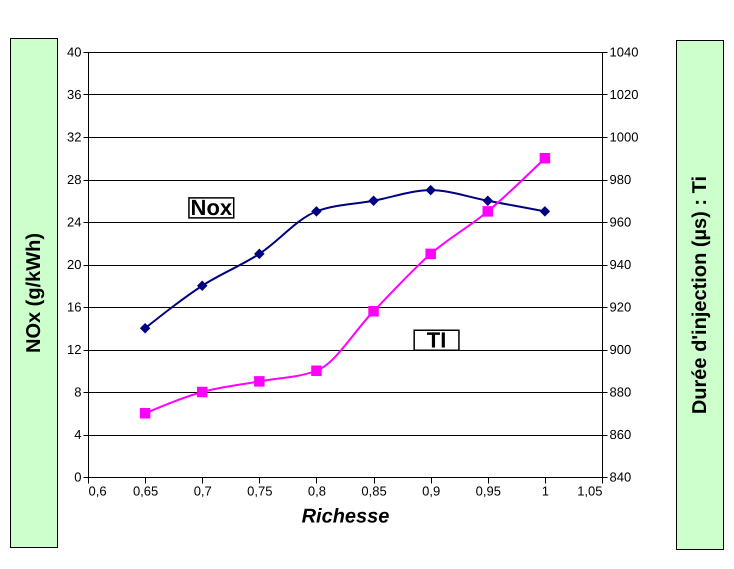  What do you see at coordinates (621, 434) in the screenshot?
I see `y2-tick-label: 860` at bounding box center [621, 434].